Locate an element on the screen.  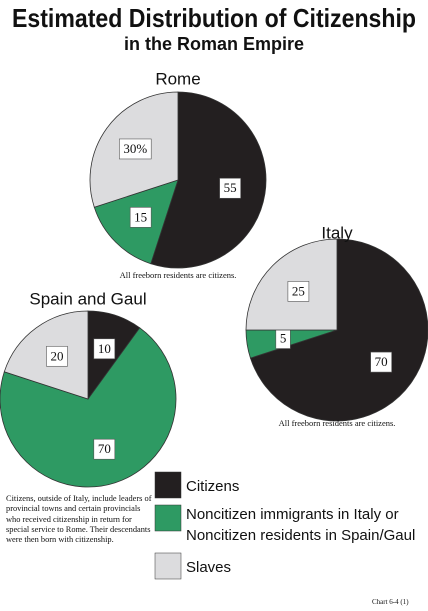
pie-title: Rome is located at coordinates (177, 78).